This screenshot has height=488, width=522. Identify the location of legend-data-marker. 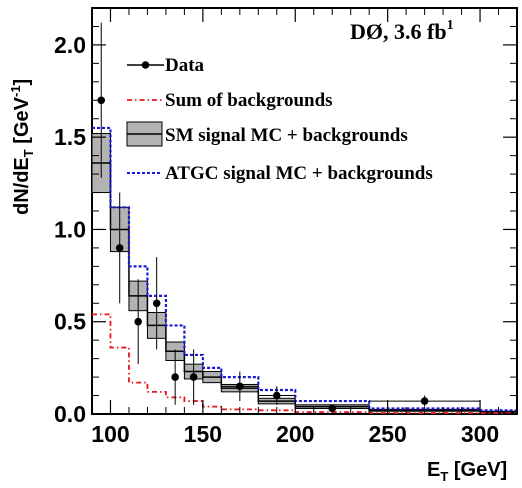
(145, 65).